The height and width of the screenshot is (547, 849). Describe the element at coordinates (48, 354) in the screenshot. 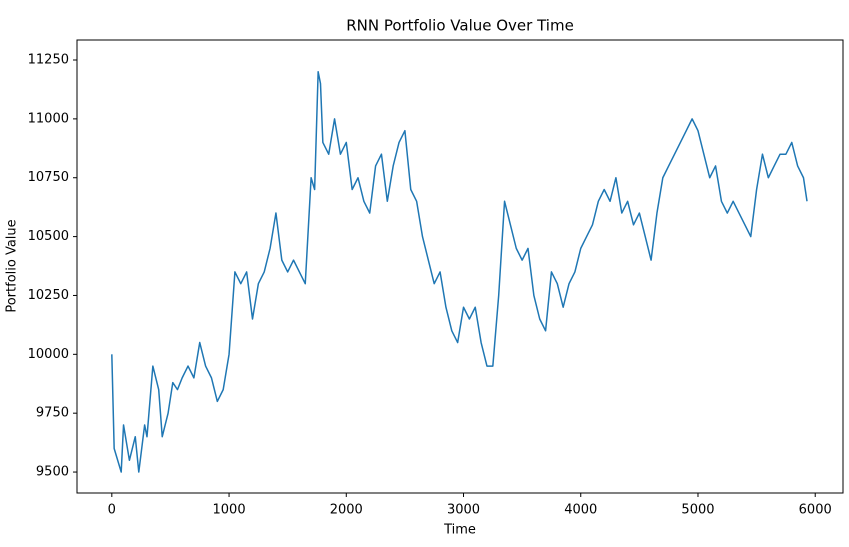

I see `y-tick-label: 10000` at that location.